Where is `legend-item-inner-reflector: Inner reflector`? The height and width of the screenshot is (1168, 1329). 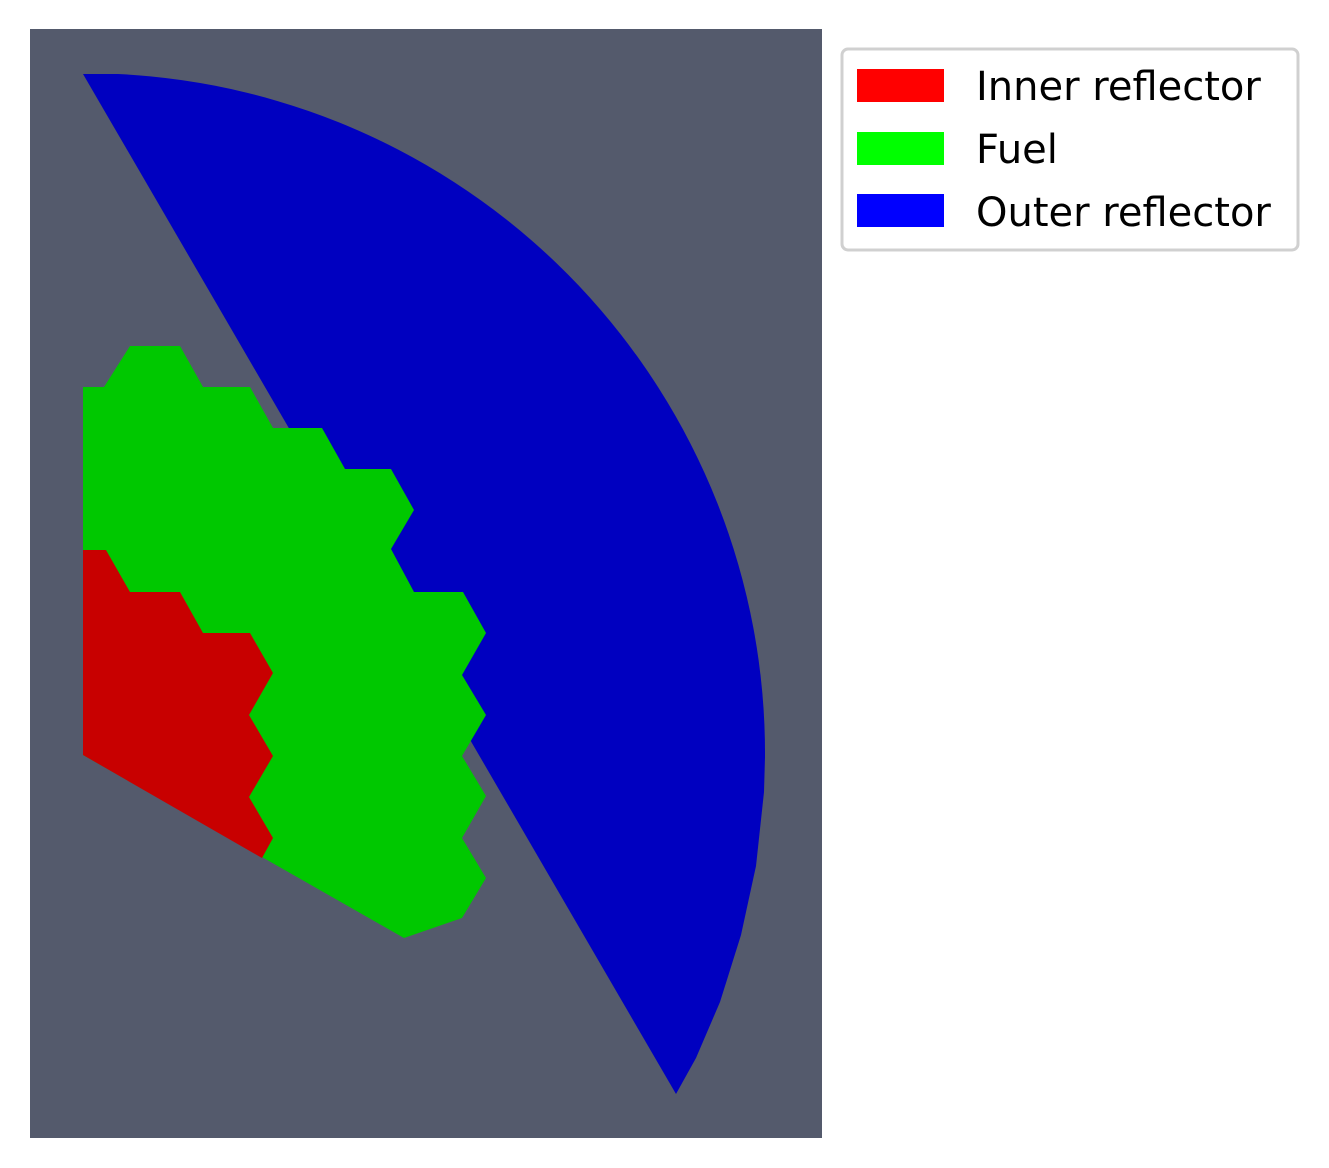
legend-item-inner-reflector: Inner reflector is located at coordinates (1059, 87).